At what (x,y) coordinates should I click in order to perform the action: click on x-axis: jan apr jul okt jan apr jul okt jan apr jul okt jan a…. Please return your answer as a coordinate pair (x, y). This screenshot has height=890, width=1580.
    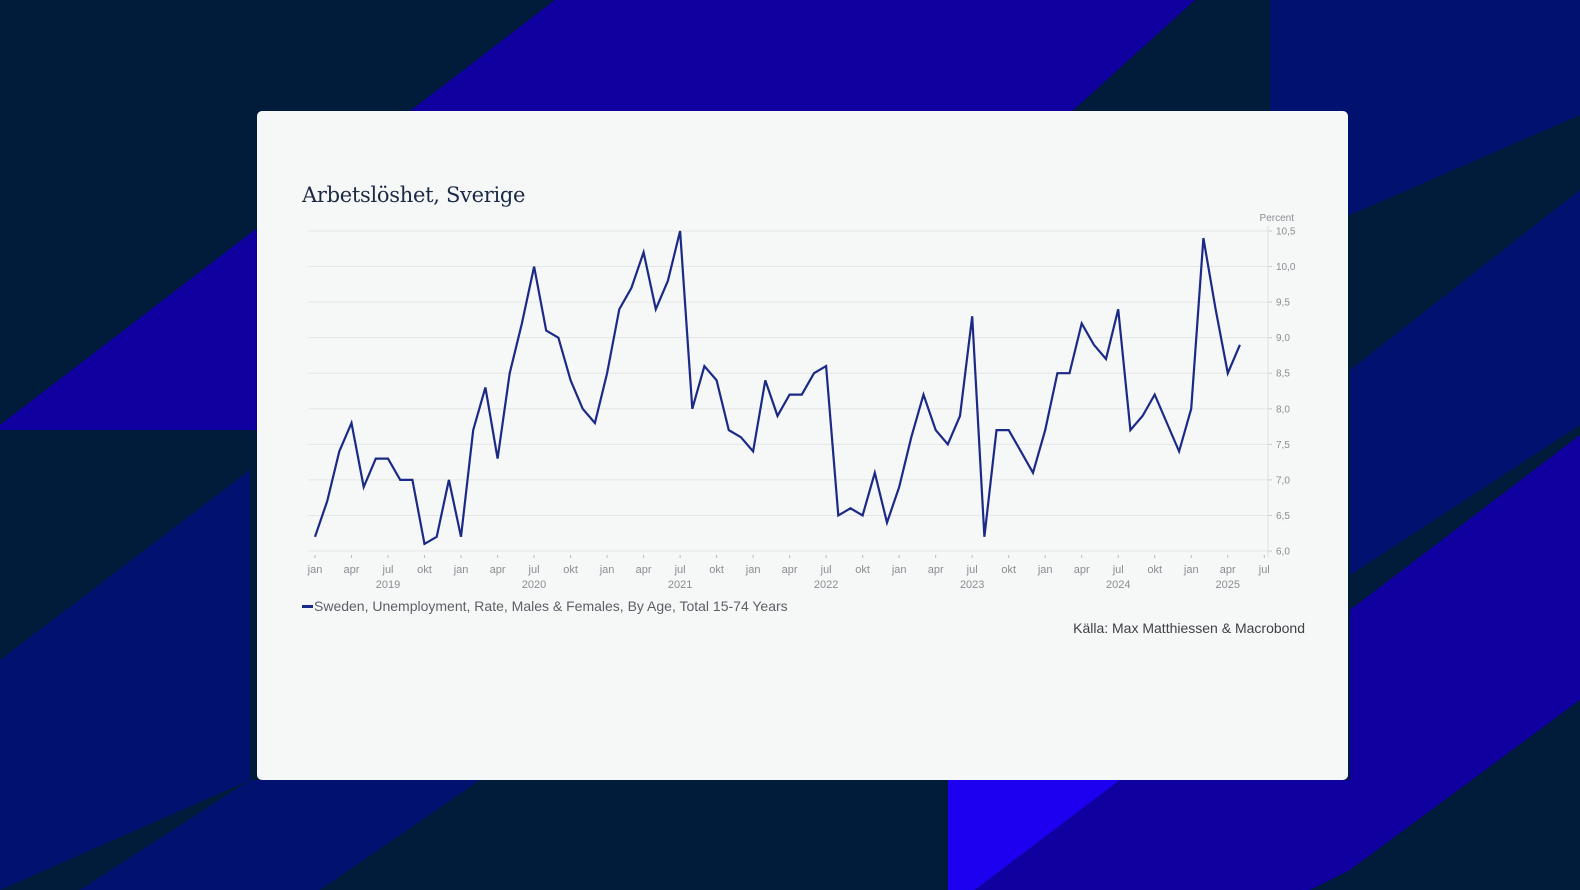
    Looking at the image, I should click on (788, 573).